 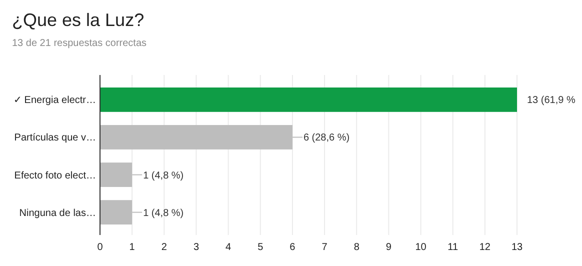 What do you see at coordinates (517, 247) in the screenshot?
I see `x-tick-label: 13` at bounding box center [517, 247].